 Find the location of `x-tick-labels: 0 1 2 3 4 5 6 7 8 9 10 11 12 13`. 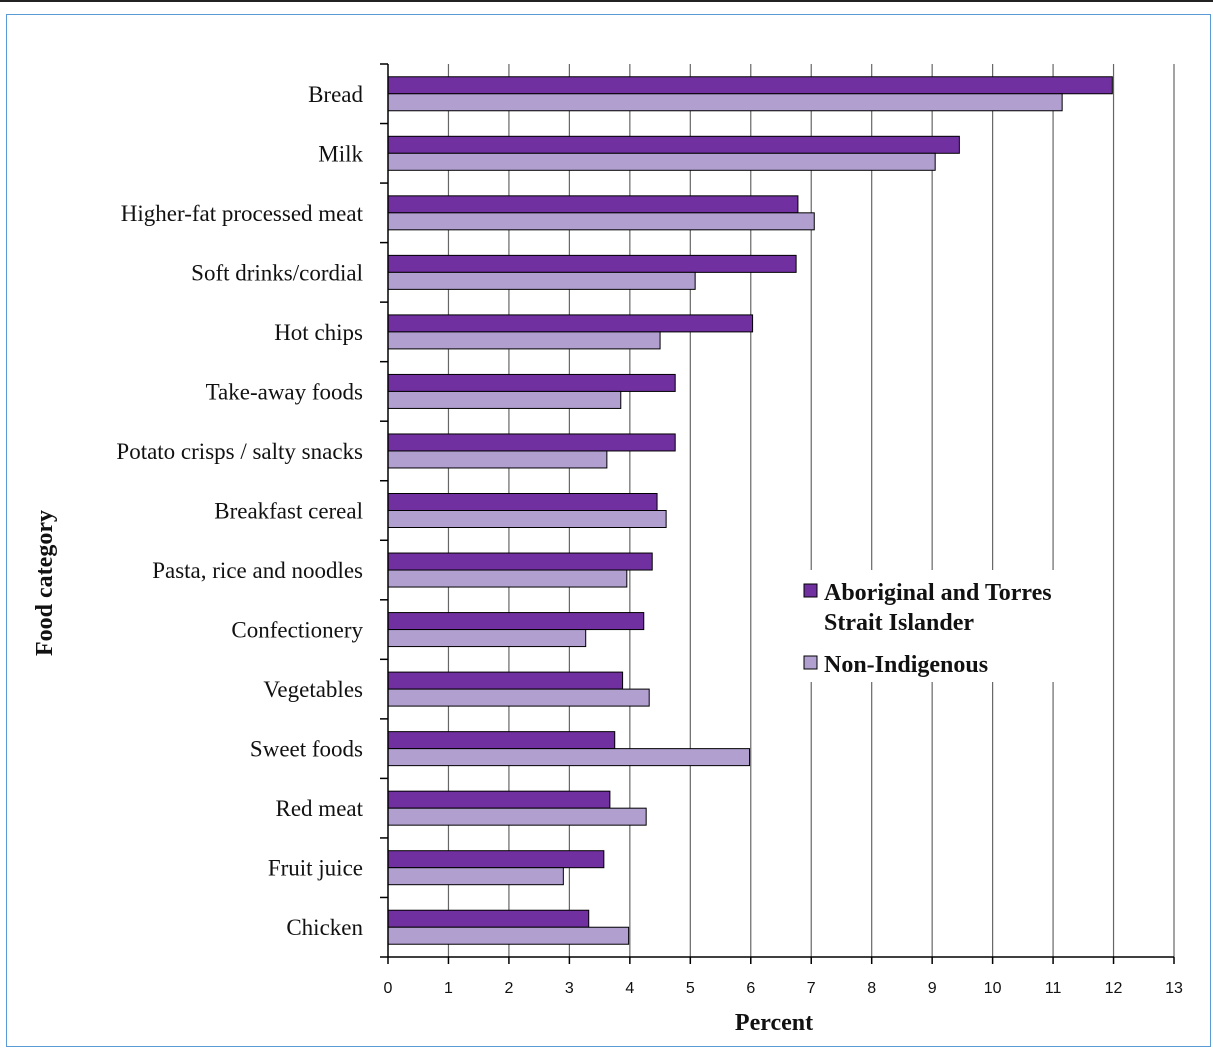

x-tick-labels: 0 1 2 3 4 5 6 7 8 9 10 11 12 13 is located at coordinates (783, 988).